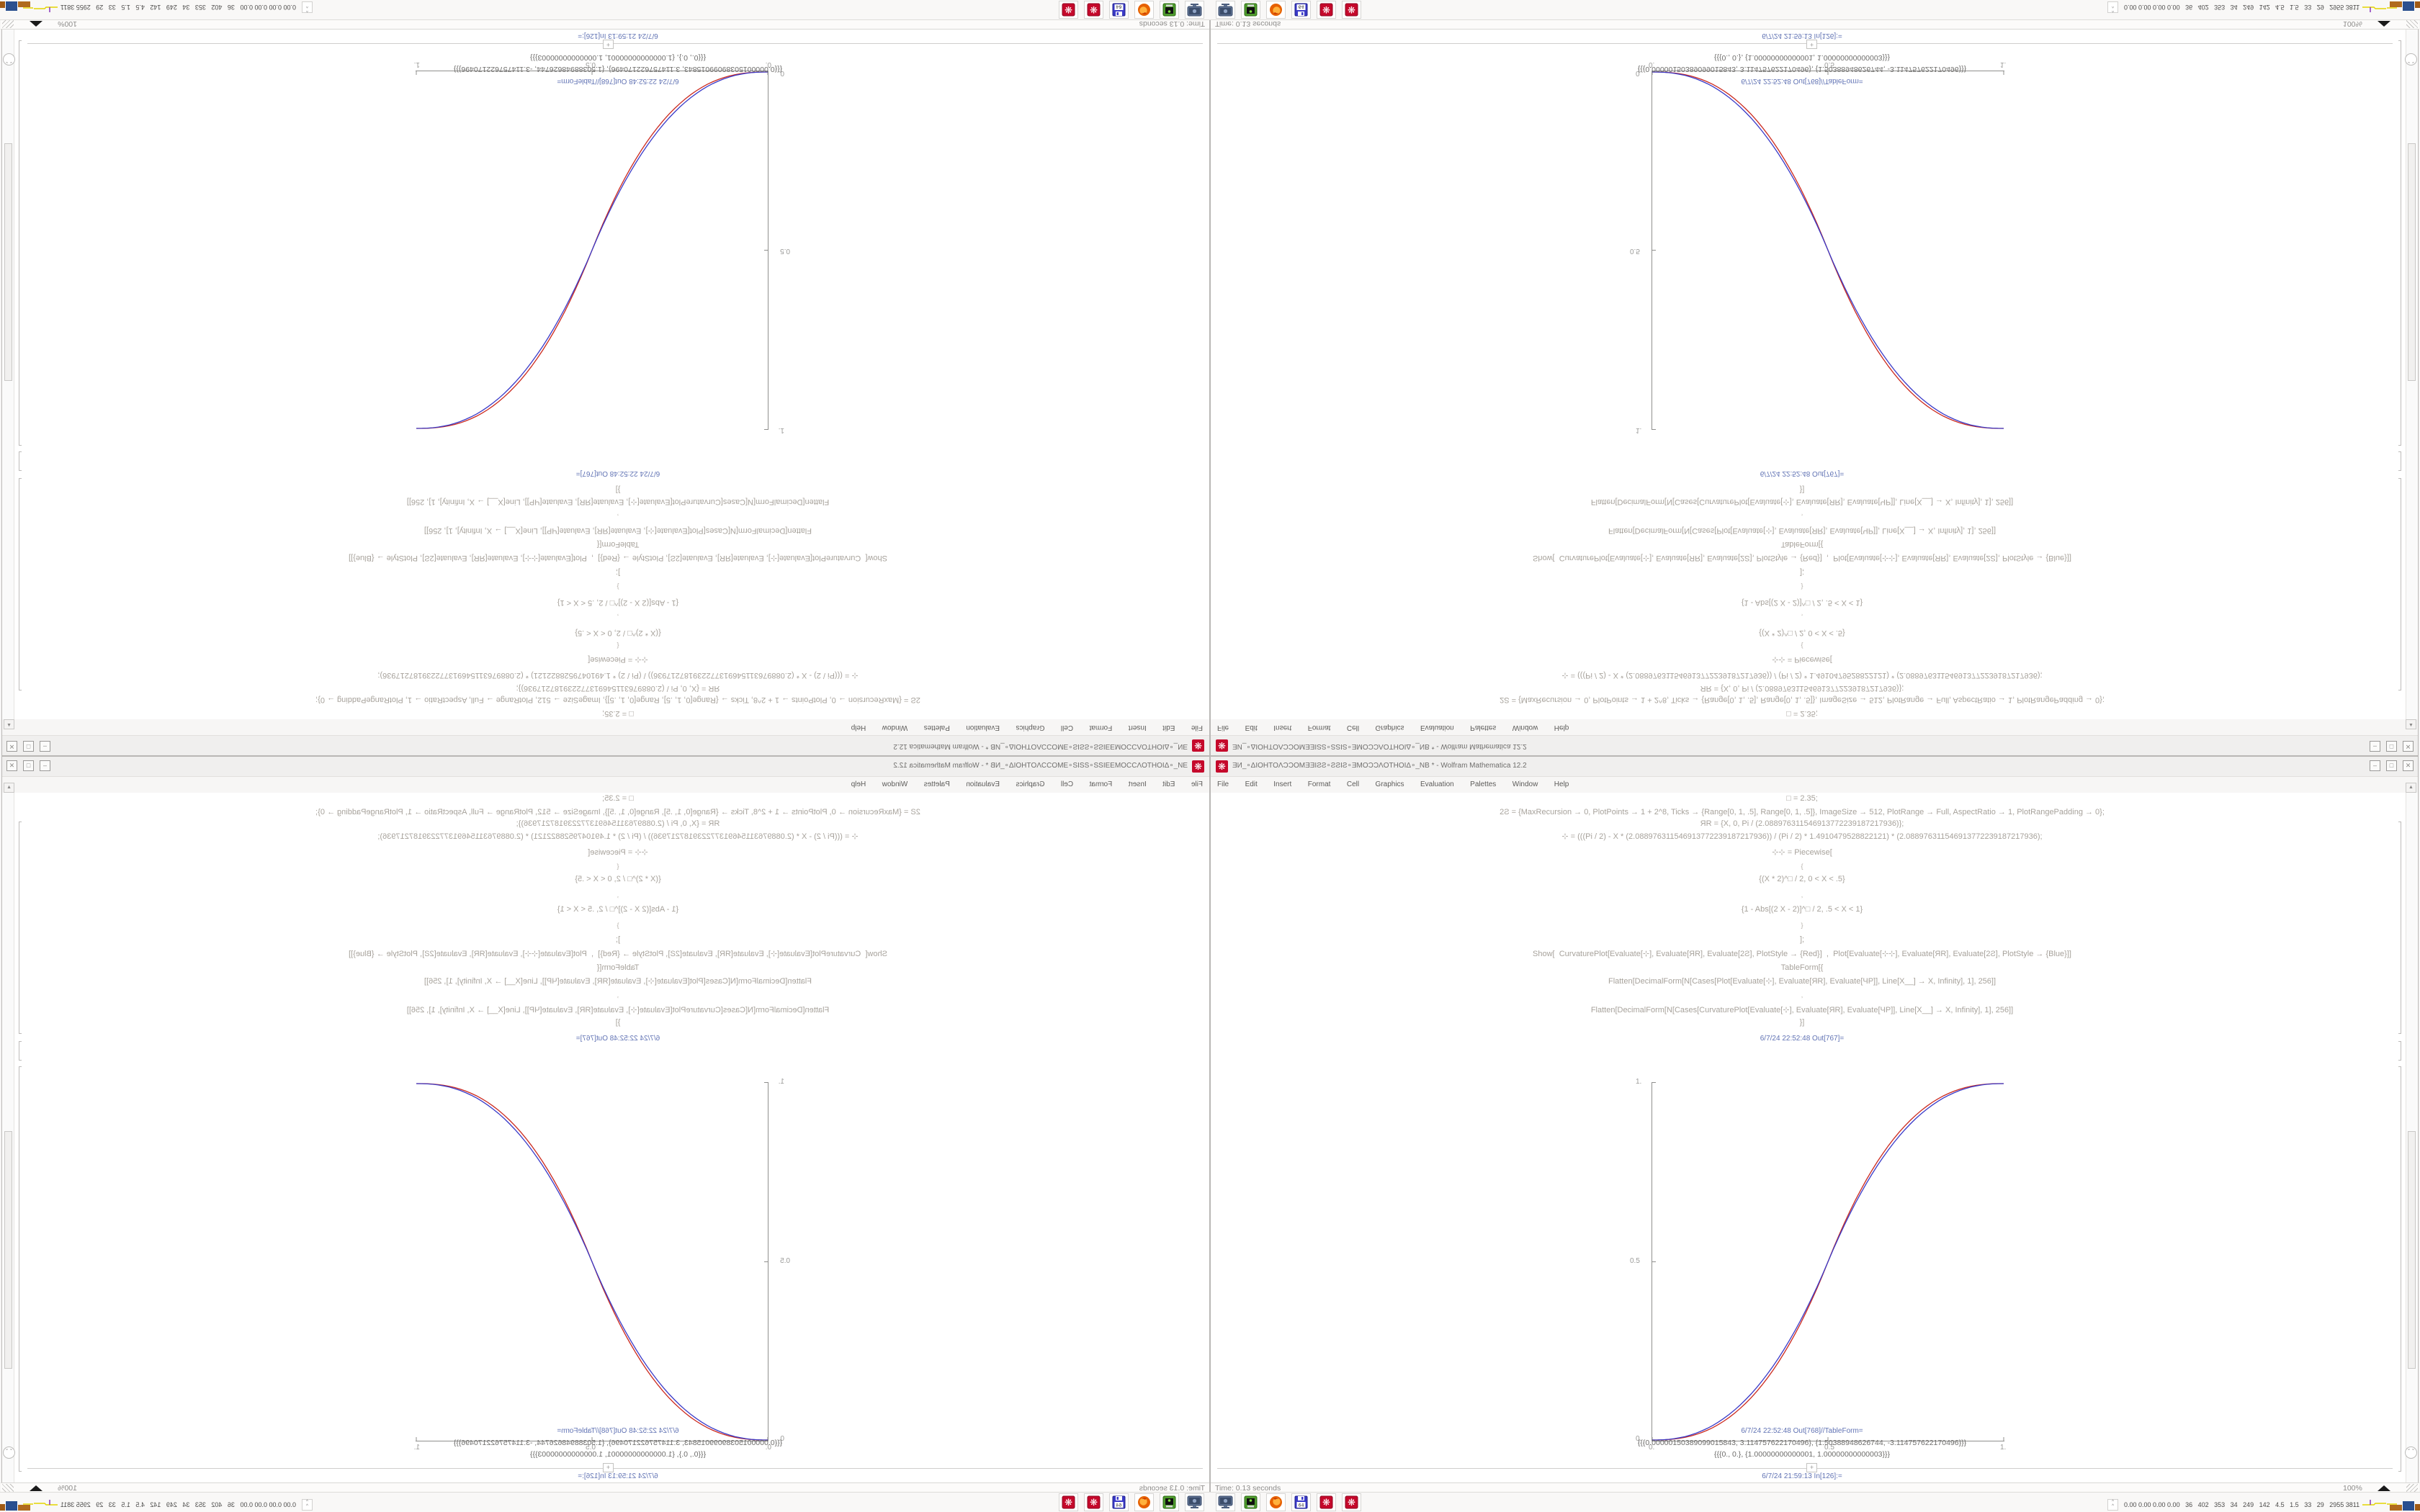  What do you see at coordinates (2384, 1488) in the screenshot?
I see `magnification-menu-icon` at bounding box center [2384, 1488].